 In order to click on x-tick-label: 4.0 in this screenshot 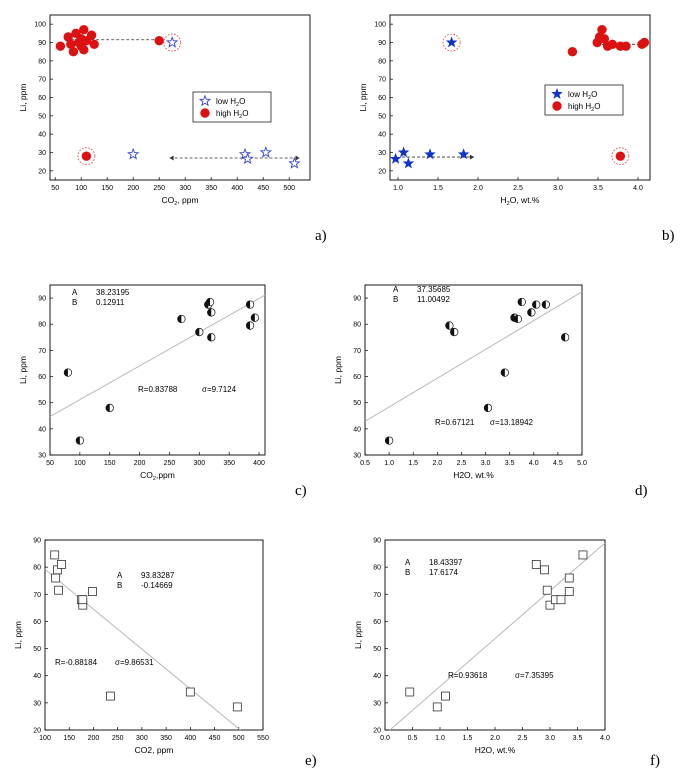, I will do `click(605, 738)`.